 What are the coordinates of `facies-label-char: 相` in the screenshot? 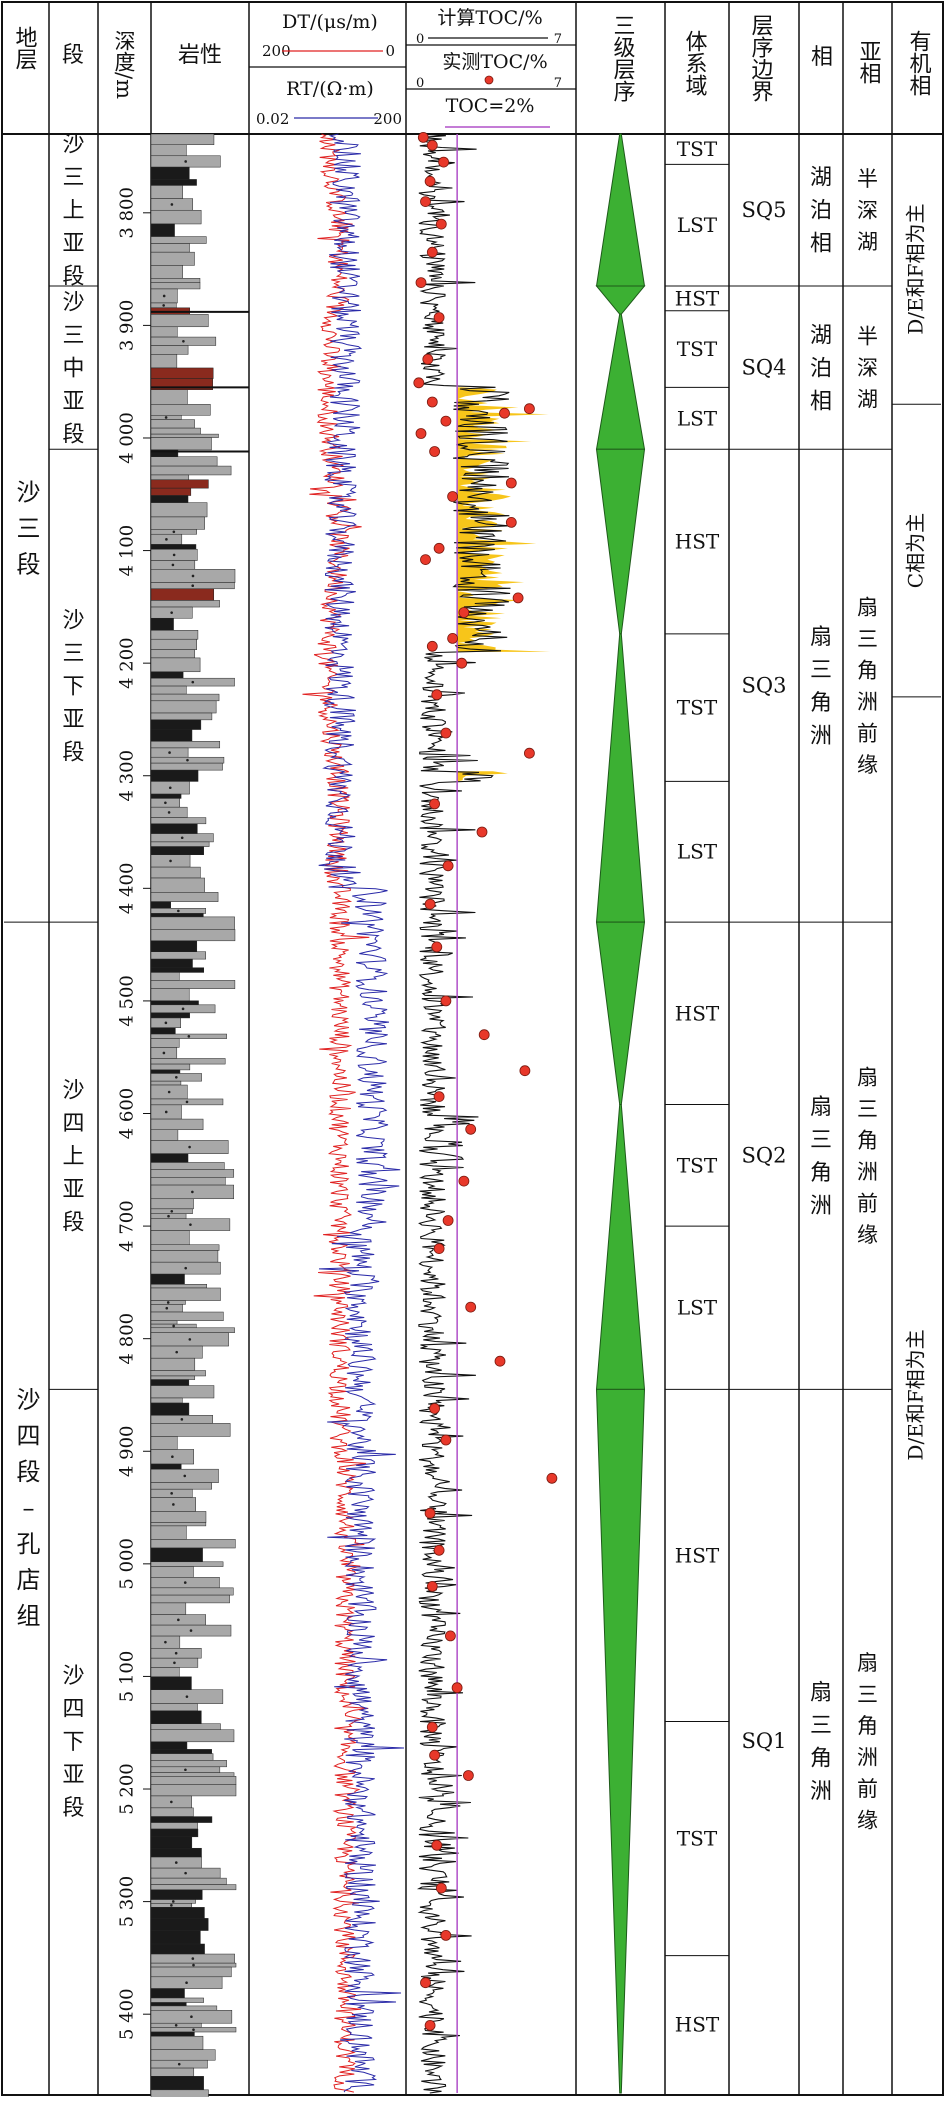 It's located at (821, 401).